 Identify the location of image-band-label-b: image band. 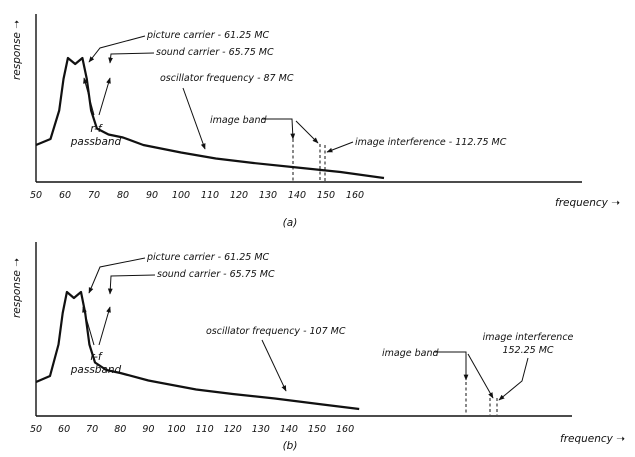
(410, 353).